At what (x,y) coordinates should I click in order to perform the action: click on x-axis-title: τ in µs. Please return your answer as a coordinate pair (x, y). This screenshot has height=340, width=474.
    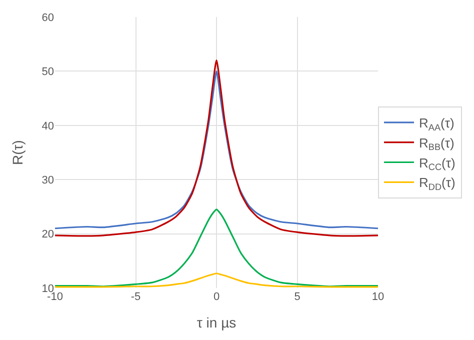
    Looking at the image, I should click on (216, 322).